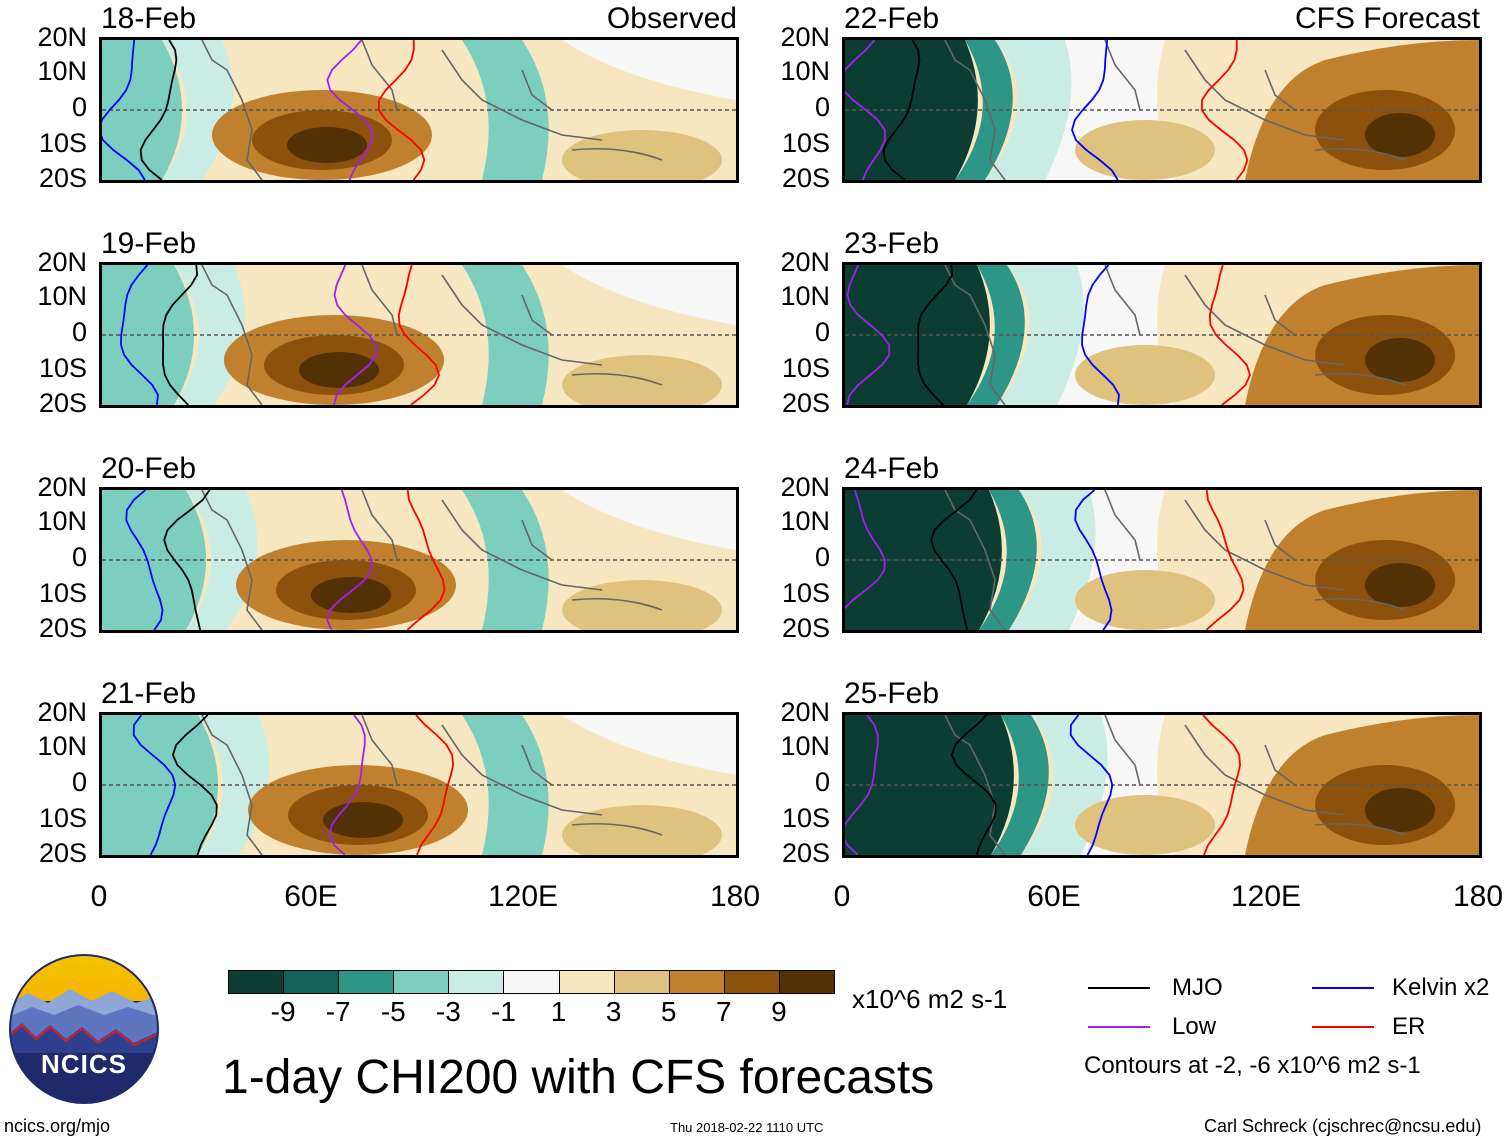  I want to click on legend-line-low, so click(1119, 1027).